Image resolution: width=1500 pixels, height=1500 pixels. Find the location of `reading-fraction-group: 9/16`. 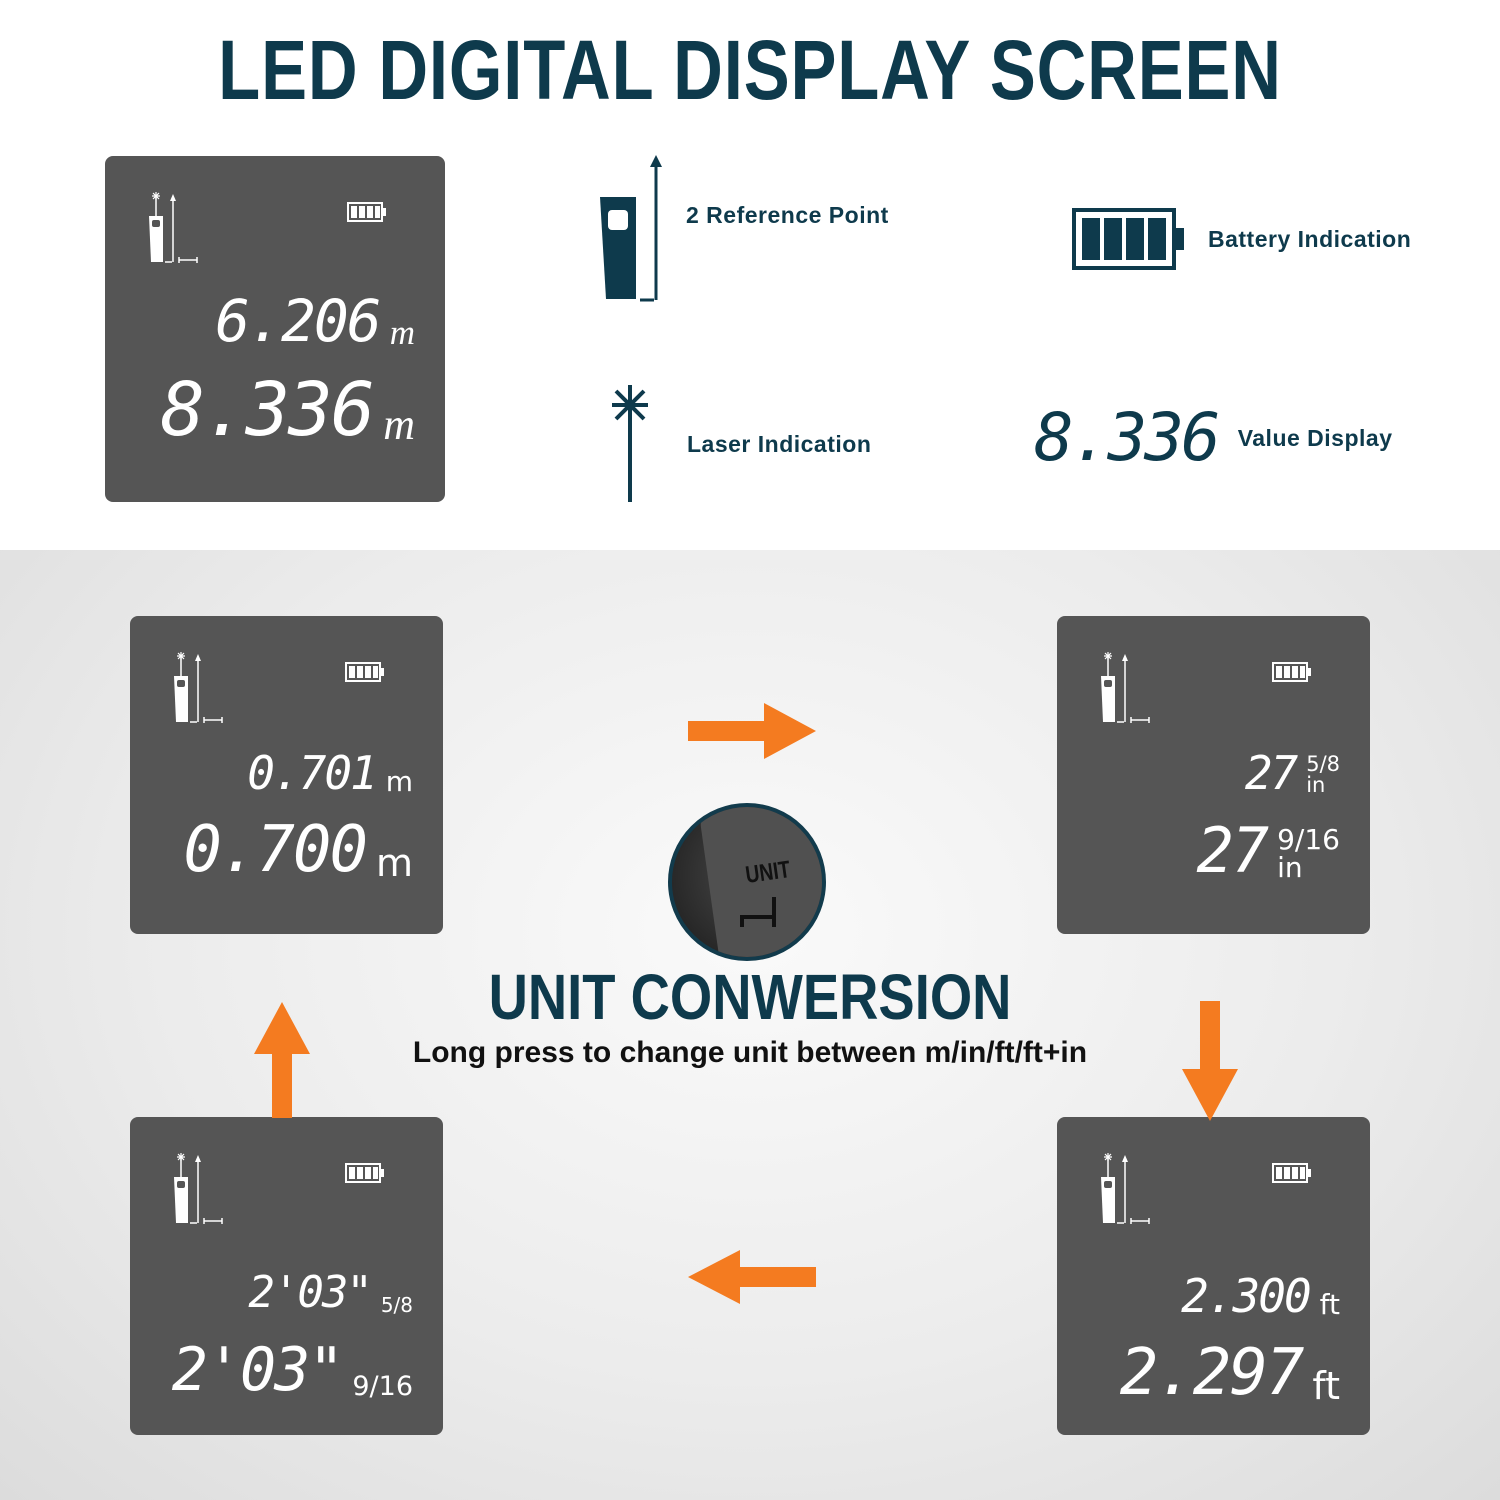

reading-fraction-group: 9/16 is located at coordinates (382, 1386).